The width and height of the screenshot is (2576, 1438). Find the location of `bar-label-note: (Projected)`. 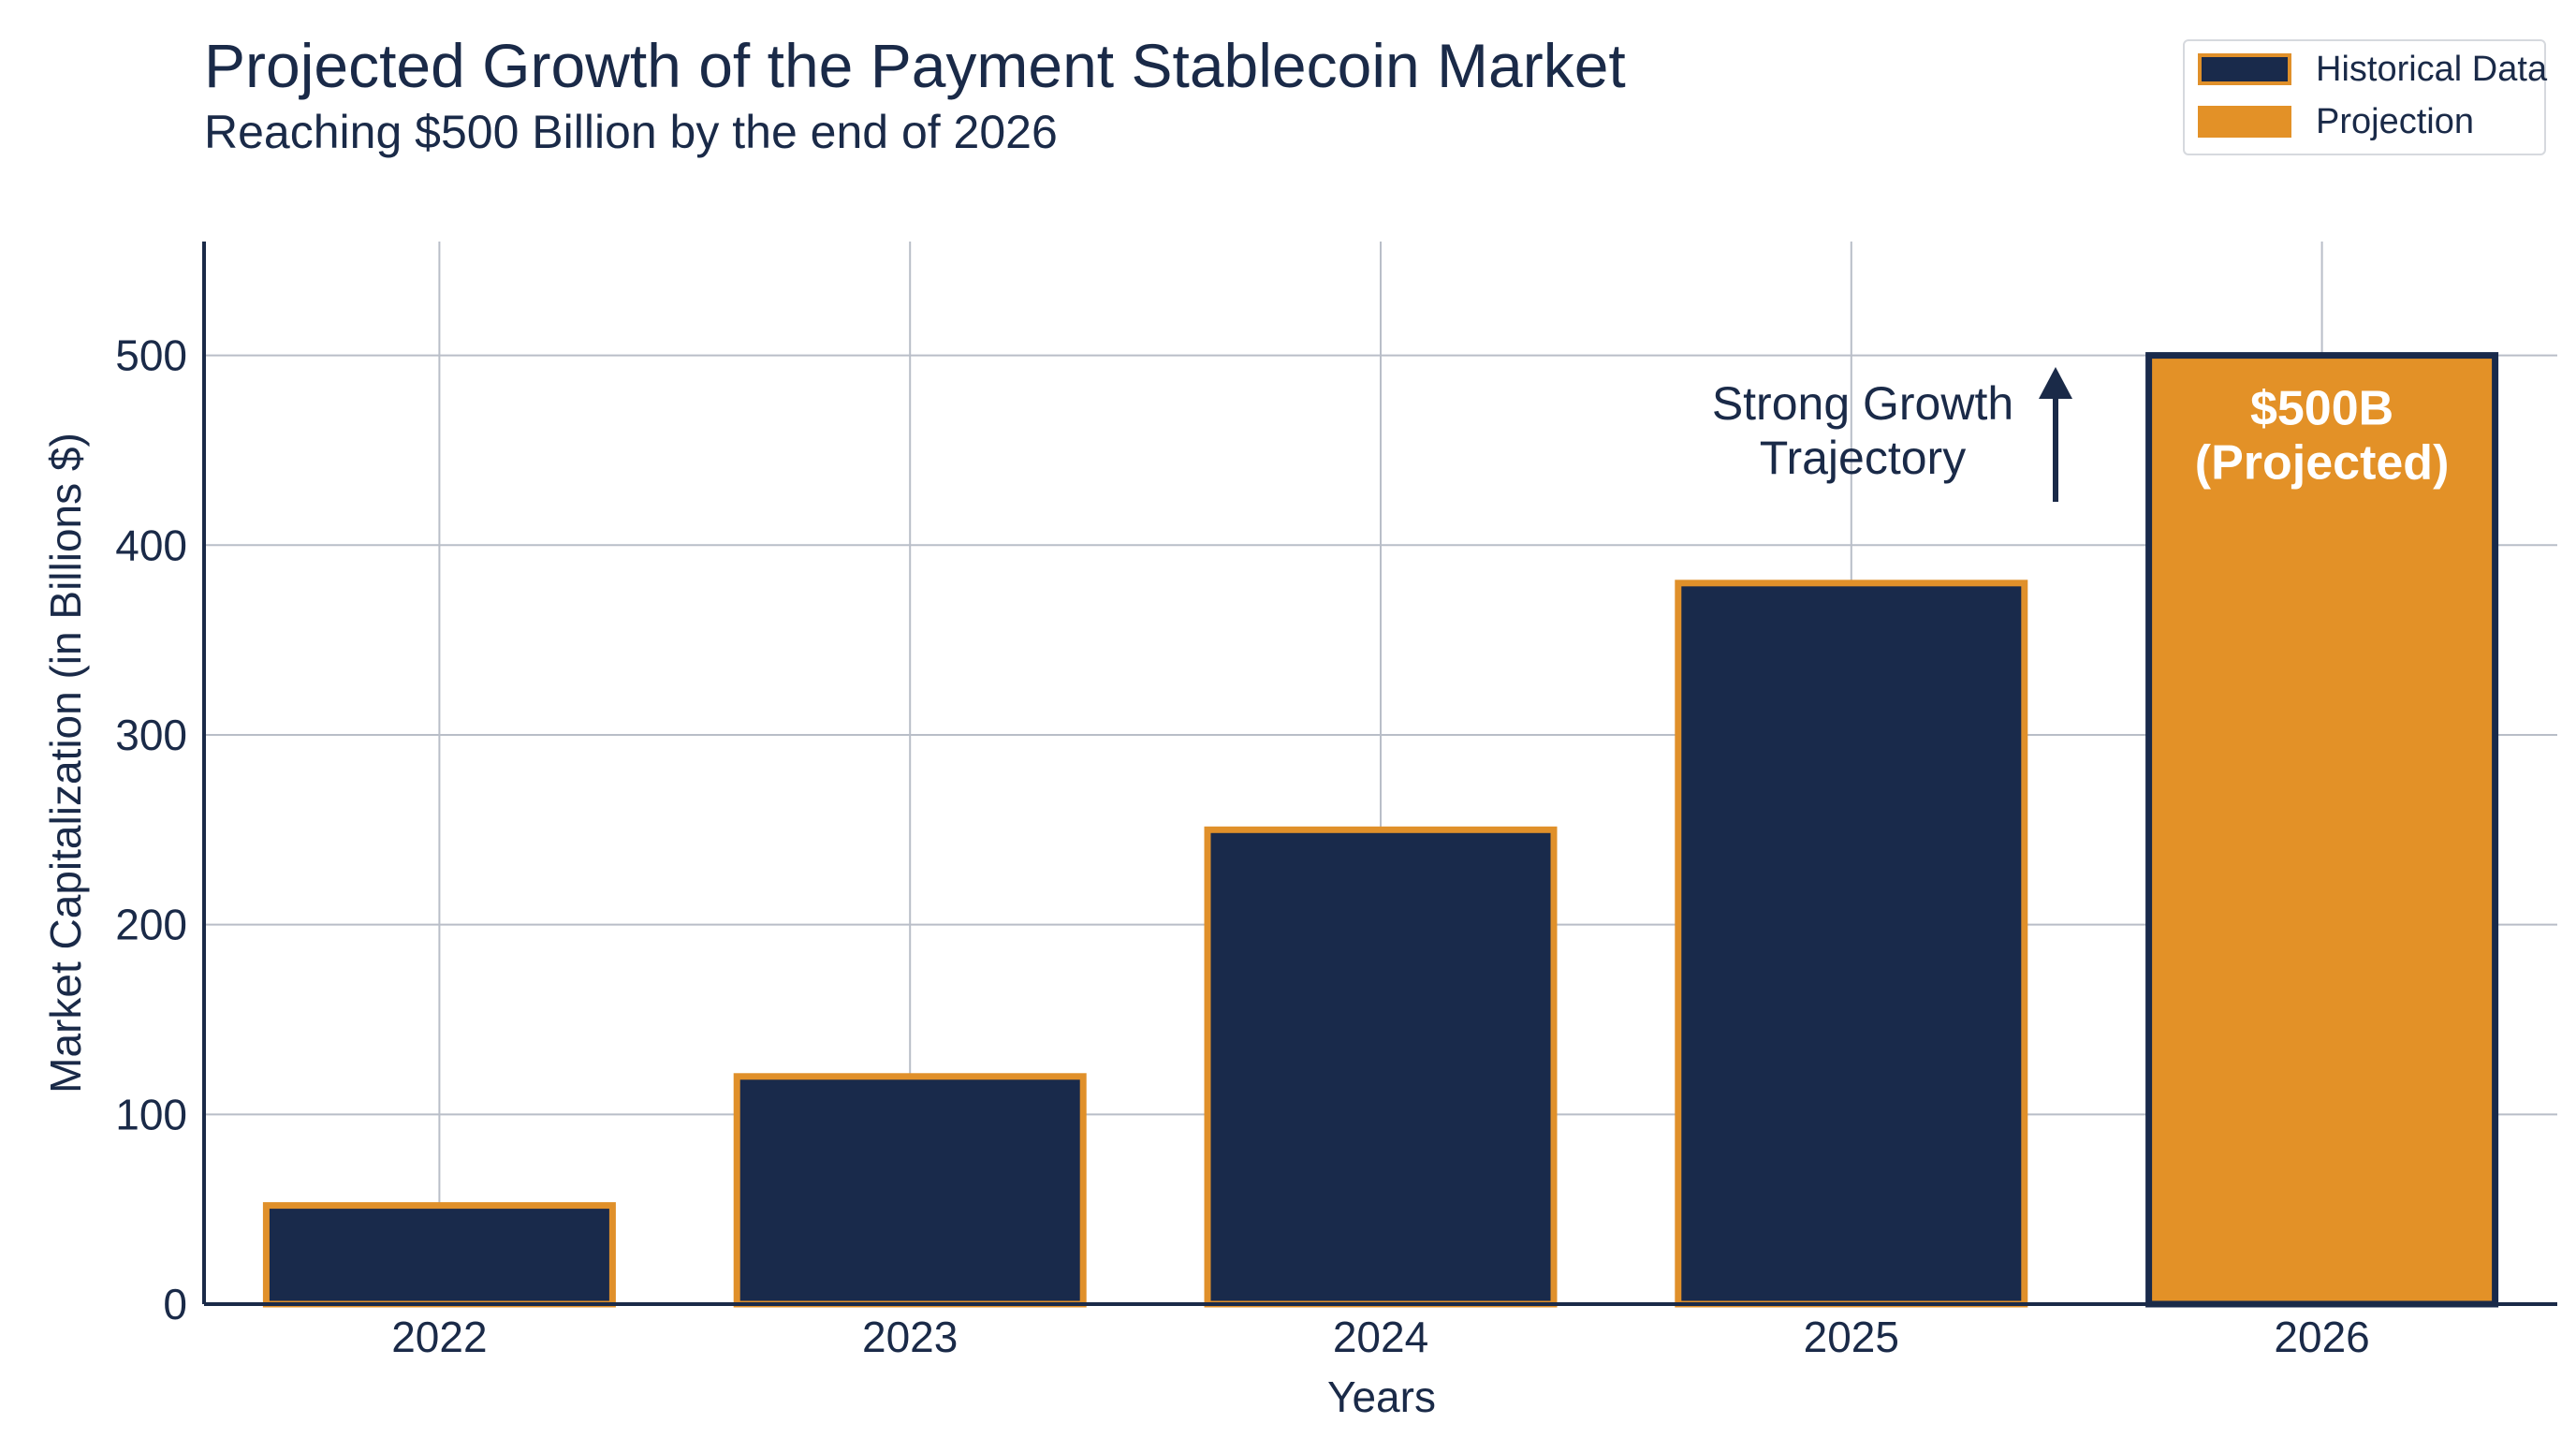

bar-label-note: (Projected) is located at coordinates (2322, 463).